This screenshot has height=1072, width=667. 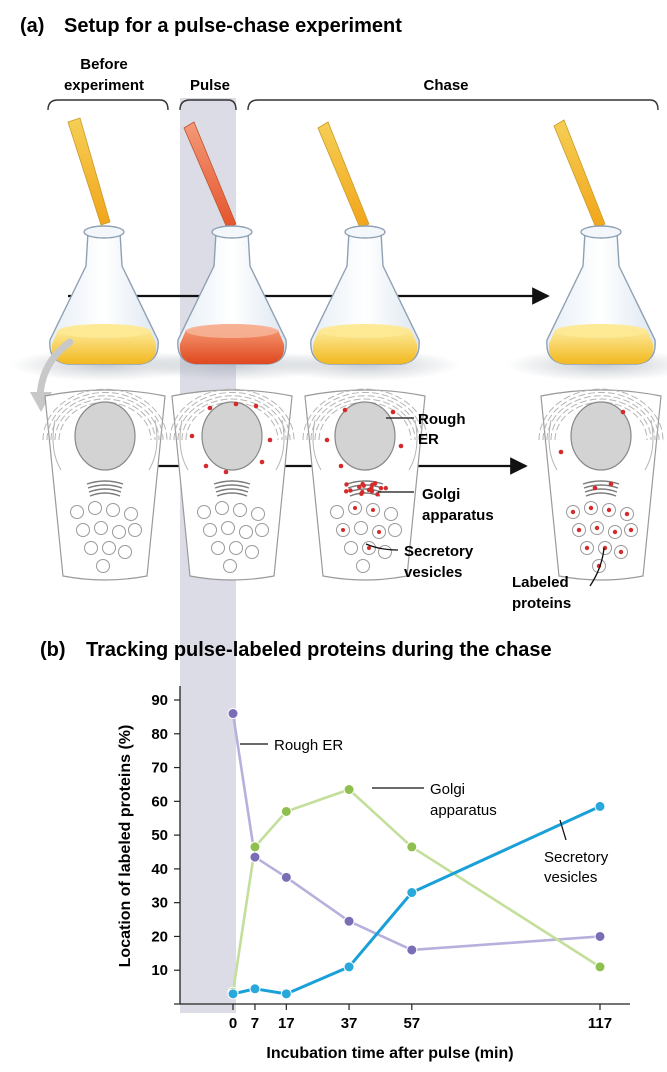 What do you see at coordinates (210, 85) in the screenshot?
I see `stage-pulse-label: Pulse` at bounding box center [210, 85].